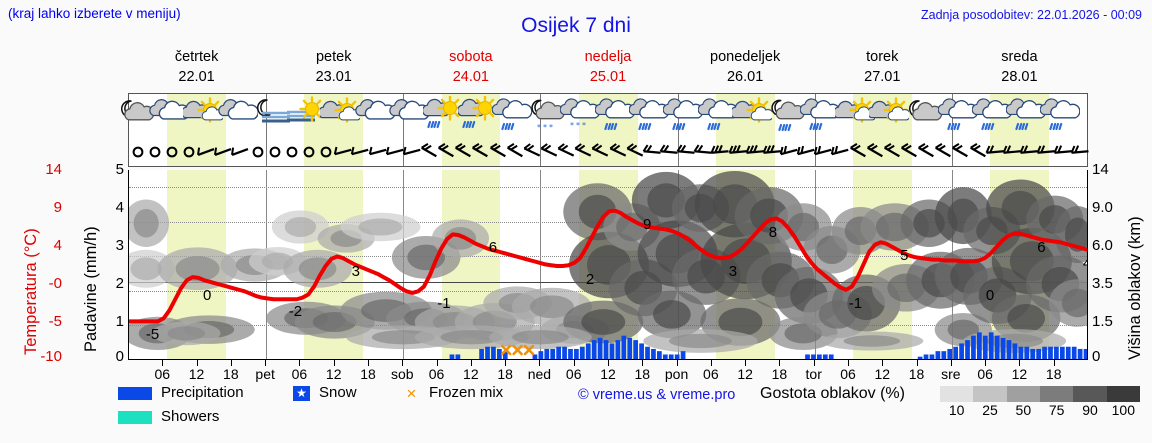 This screenshot has height=443, width=1152. I want to click on day-header-6: torek 27.01, so click(882, 70).